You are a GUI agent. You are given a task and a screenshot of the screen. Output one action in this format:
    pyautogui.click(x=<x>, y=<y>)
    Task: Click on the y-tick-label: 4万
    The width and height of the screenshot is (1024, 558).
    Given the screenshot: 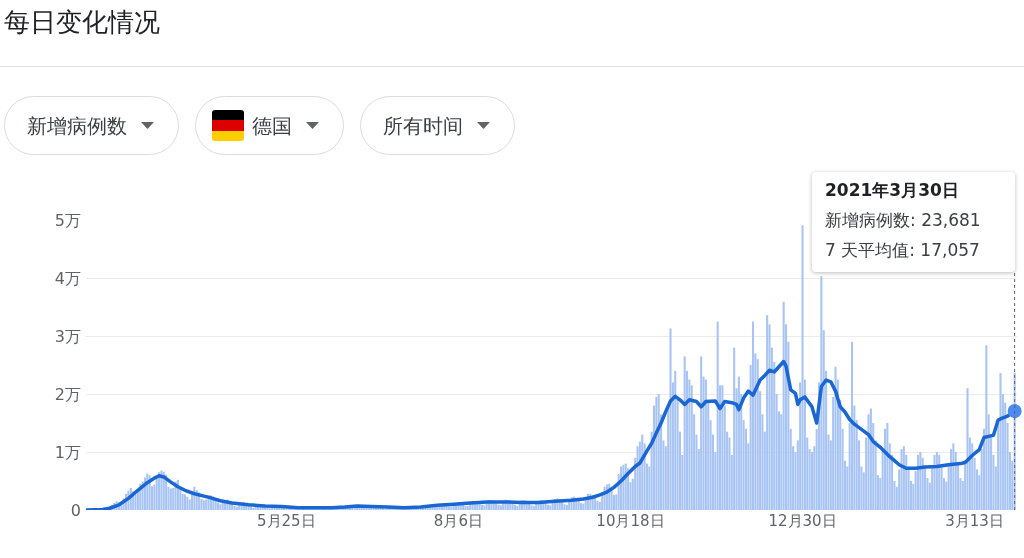 What is the action you would take?
    pyautogui.click(x=67, y=278)
    